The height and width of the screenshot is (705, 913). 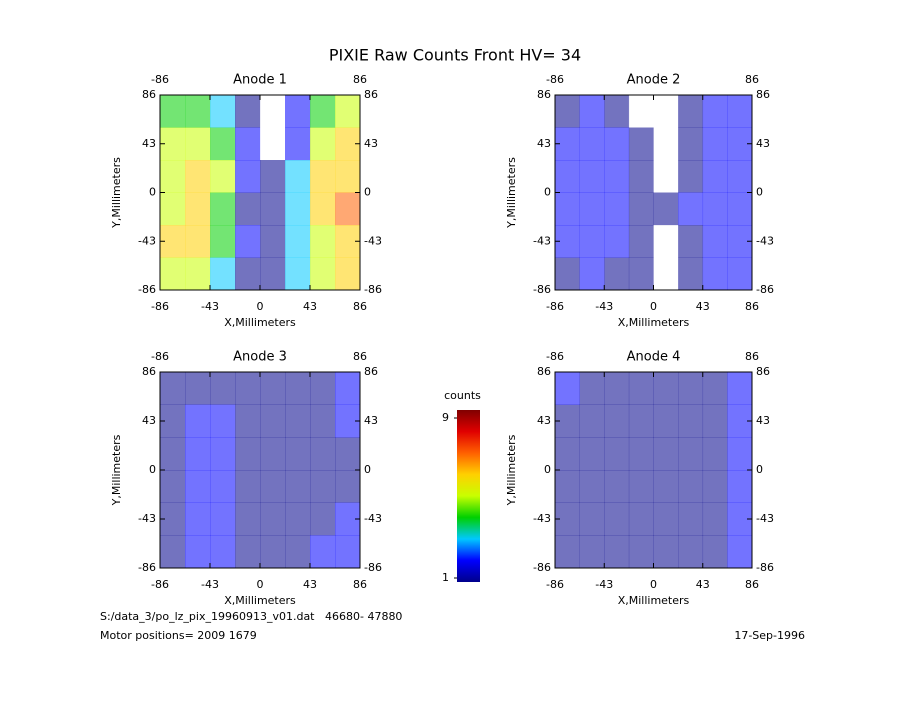 I want to click on panel-title: Anode 3, so click(x=260, y=357).